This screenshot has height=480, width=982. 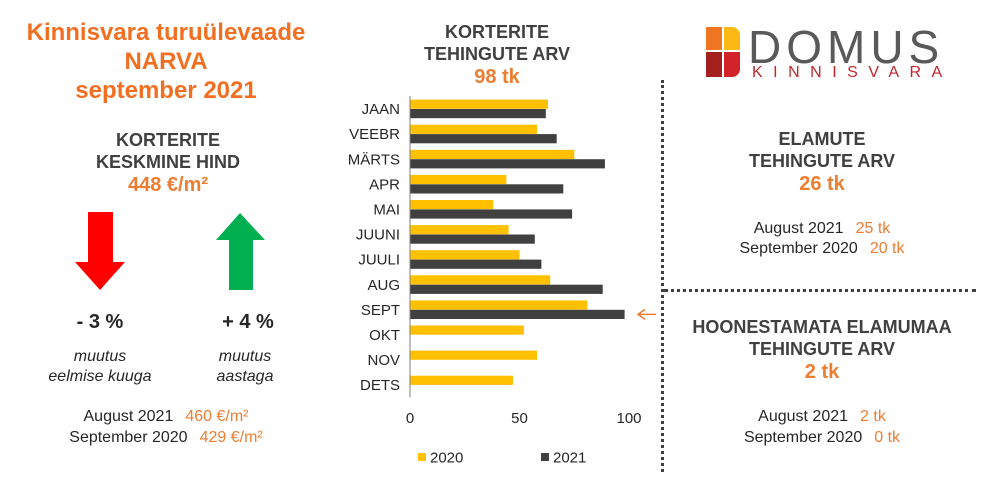 I want to click on bar-2020-dets, so click(x=461, y=380).